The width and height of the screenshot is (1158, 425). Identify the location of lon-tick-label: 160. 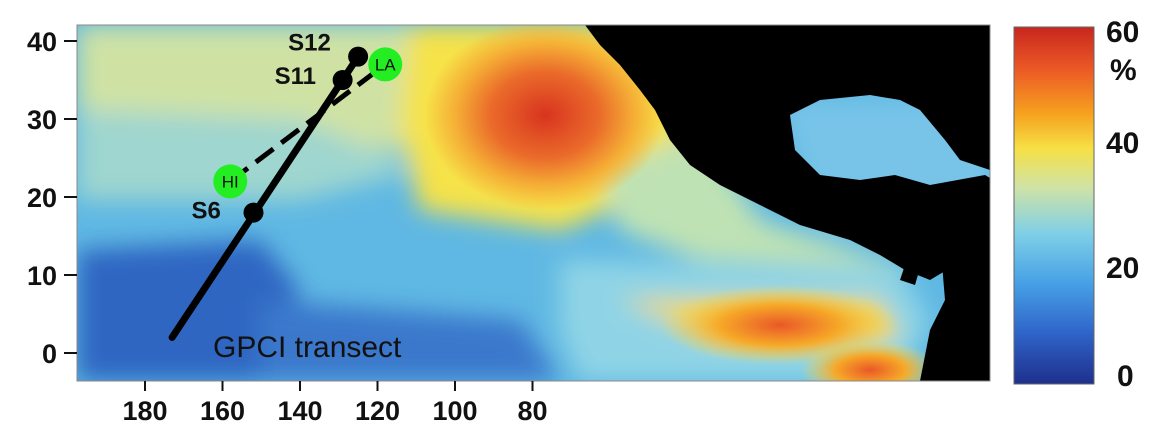
(222, 410).